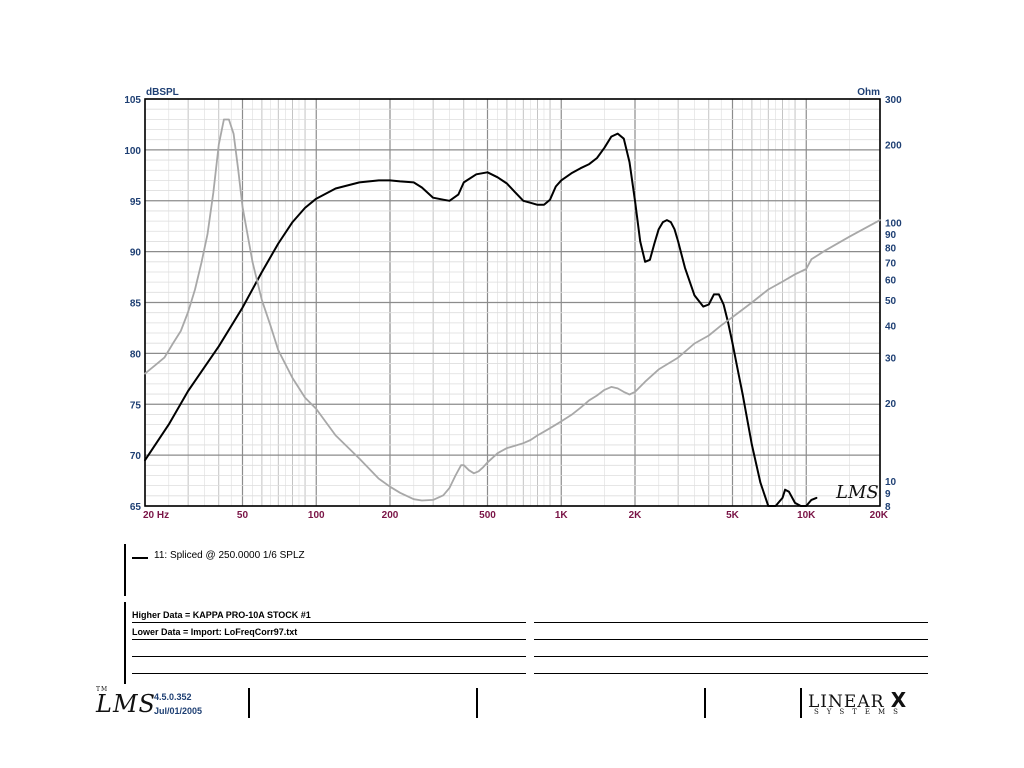 Image resolution: width=1024 pixels, height=768 pixels. I want to click on brand-x-mark: X, so click(899, 700).